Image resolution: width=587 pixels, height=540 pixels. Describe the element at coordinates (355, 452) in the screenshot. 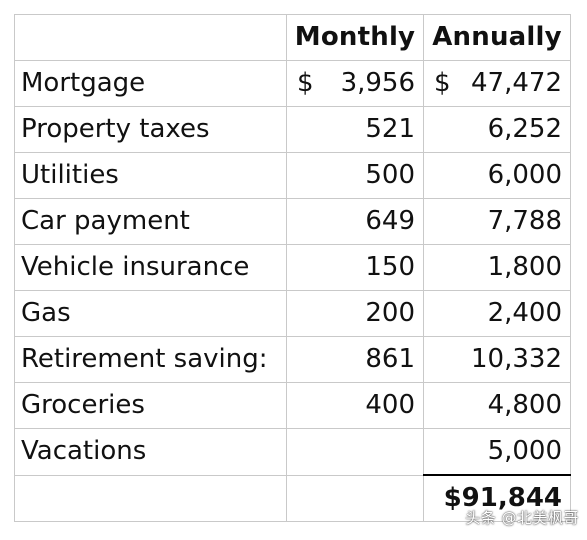

I see `monthly-cell` at that location.